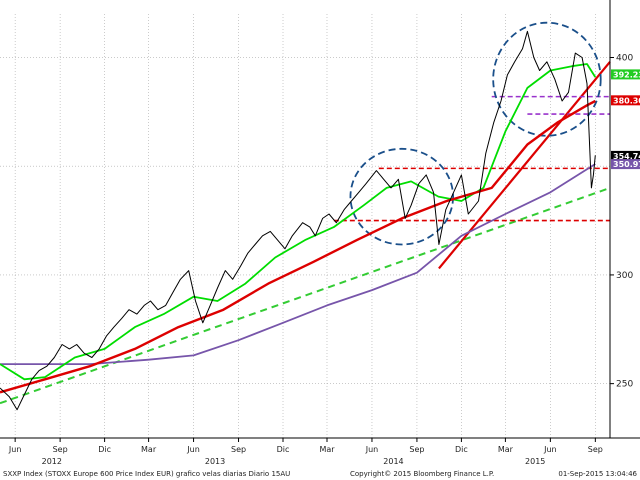 The width and height of the screenshot is (640, 480). I want to click on value-tag-label-0: 392.23, so click(626, 74).